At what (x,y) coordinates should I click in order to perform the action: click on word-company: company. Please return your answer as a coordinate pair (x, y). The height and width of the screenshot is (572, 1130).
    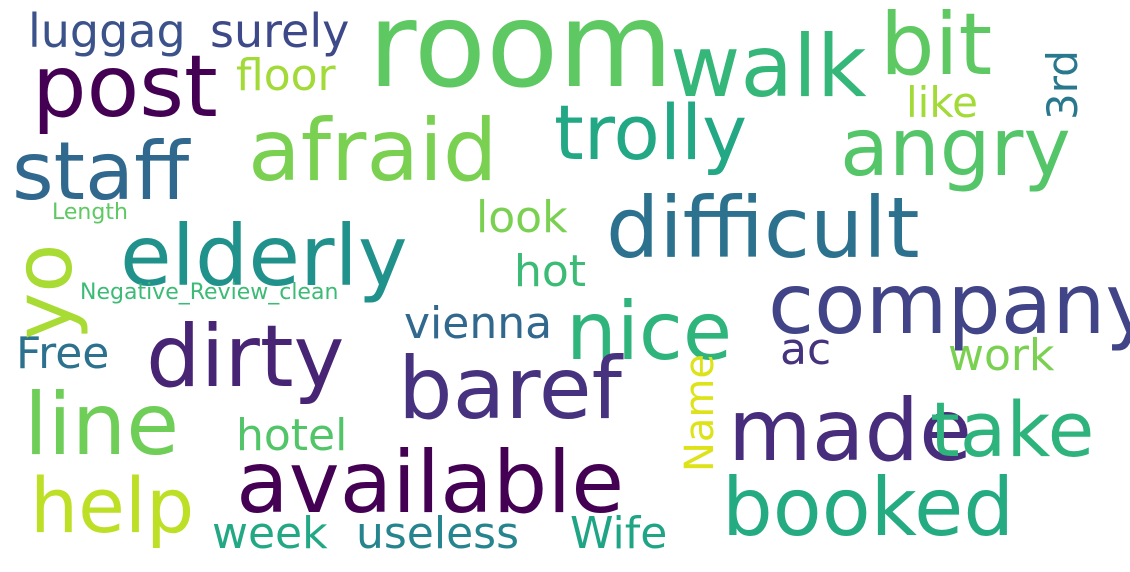
    Looking at the image, I should click on (949, 304).